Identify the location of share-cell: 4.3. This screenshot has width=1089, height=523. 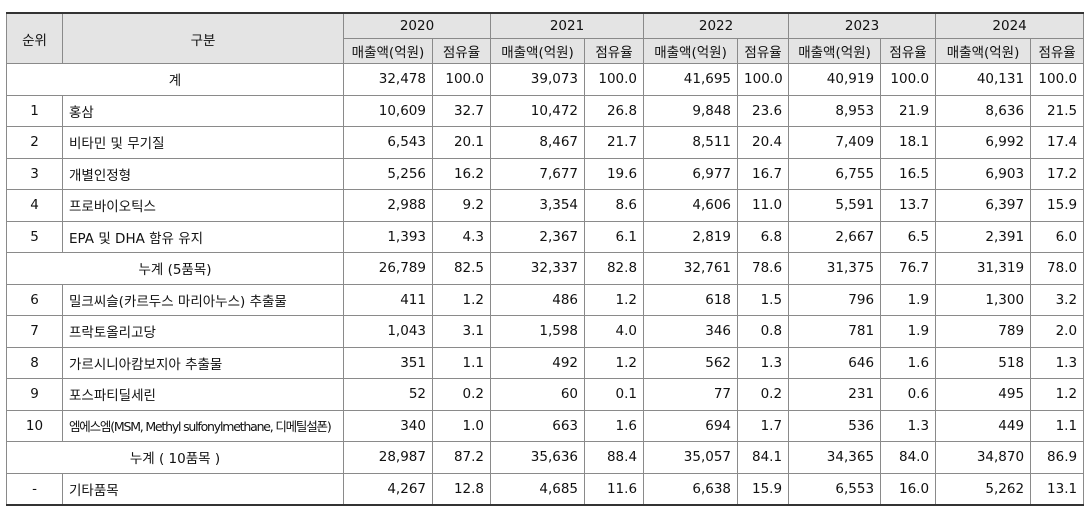
(461, 236).